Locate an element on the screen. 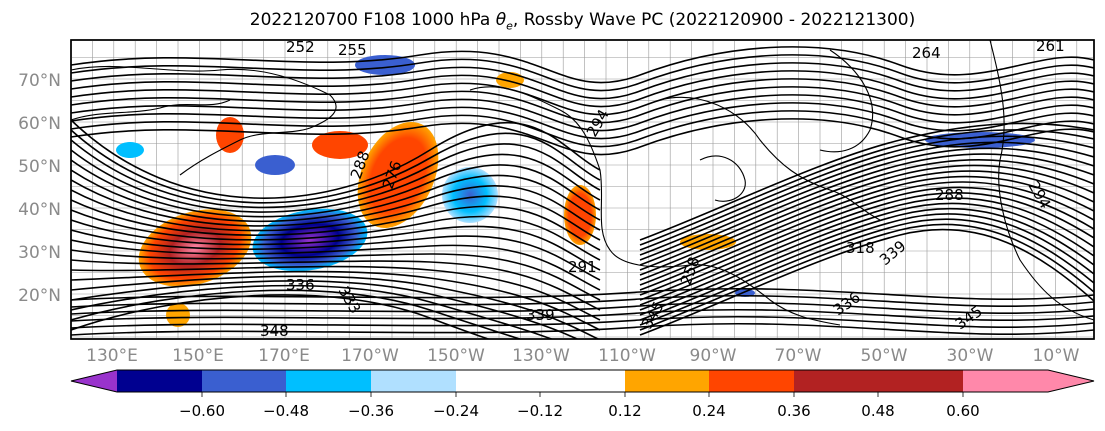 The width and height of the screenshot is (1105, 431). latitude-labels: 70°N 60°N 50°N 40°N 30°N 20°N is located at coordinates (39, 188).